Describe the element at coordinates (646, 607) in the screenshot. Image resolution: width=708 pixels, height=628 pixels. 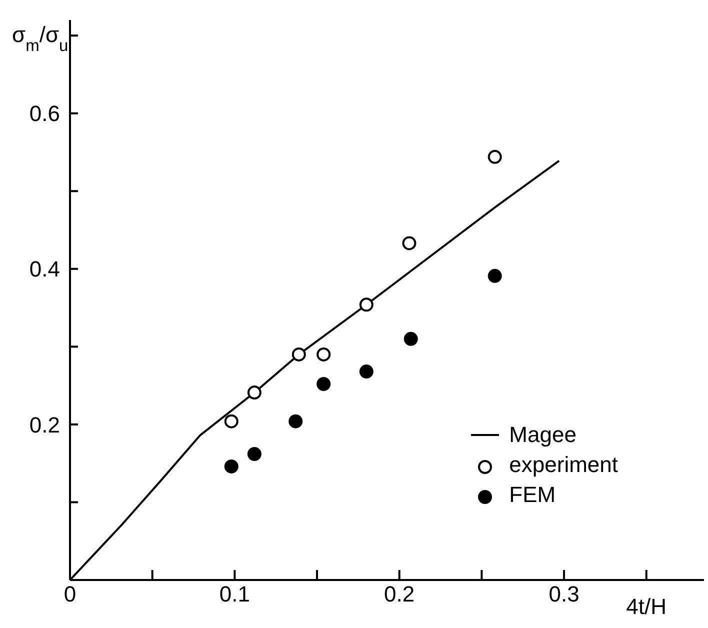
I see `x-axis-title: 4t/H` at that location.